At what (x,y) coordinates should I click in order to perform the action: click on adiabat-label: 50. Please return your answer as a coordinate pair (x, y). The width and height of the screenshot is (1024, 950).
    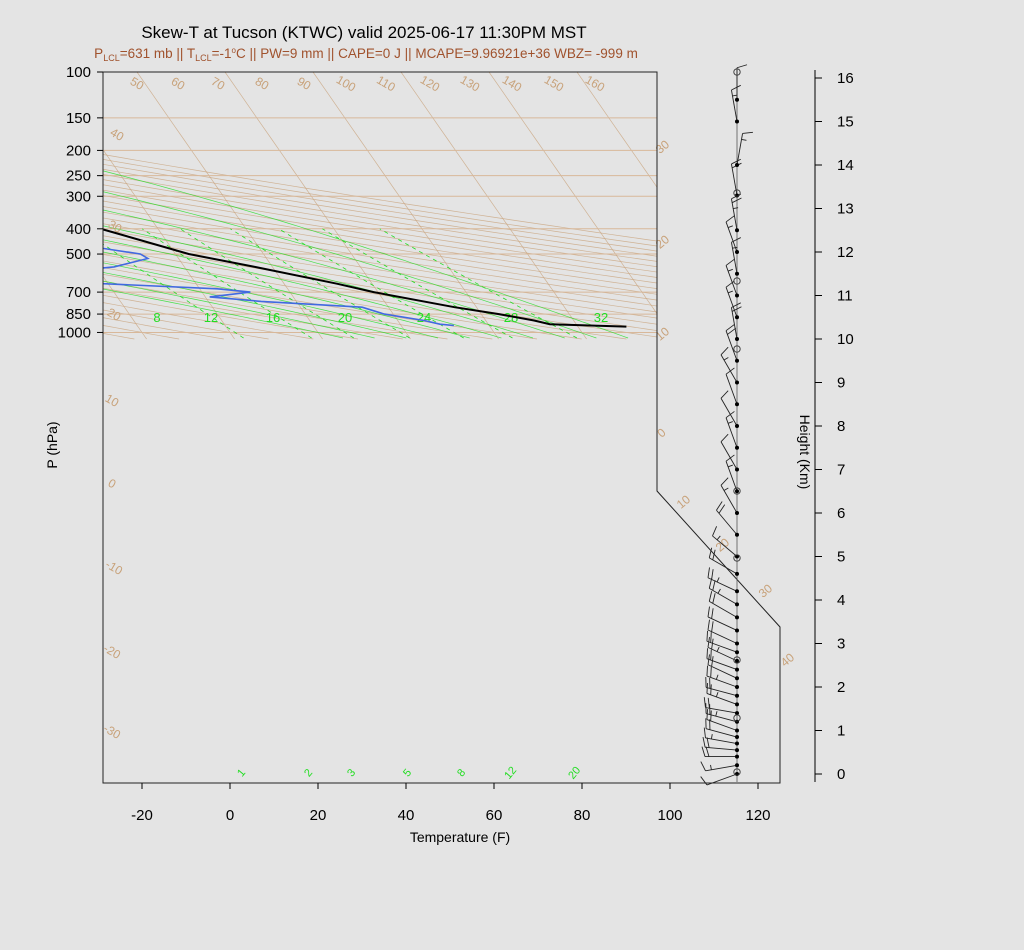
    Looking at the image, I should click on (137, 83).